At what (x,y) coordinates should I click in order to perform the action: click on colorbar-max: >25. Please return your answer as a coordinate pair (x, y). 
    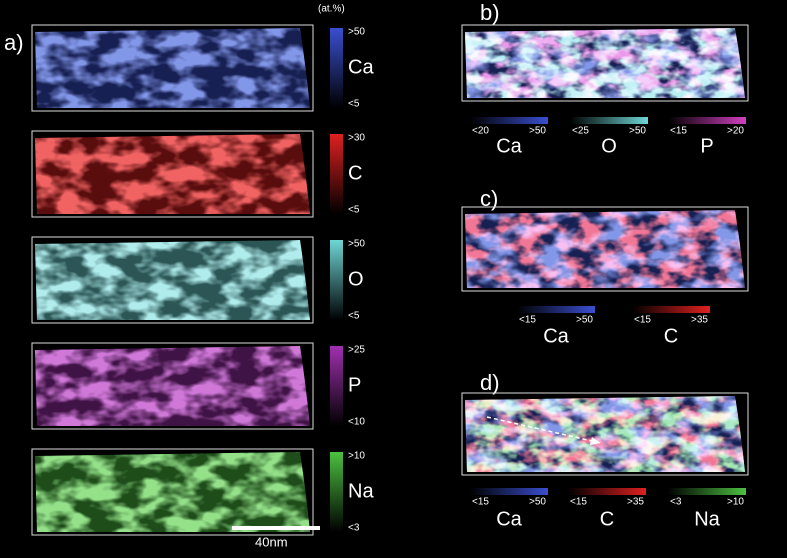
    Looking at the image, I should click on (356, 350).